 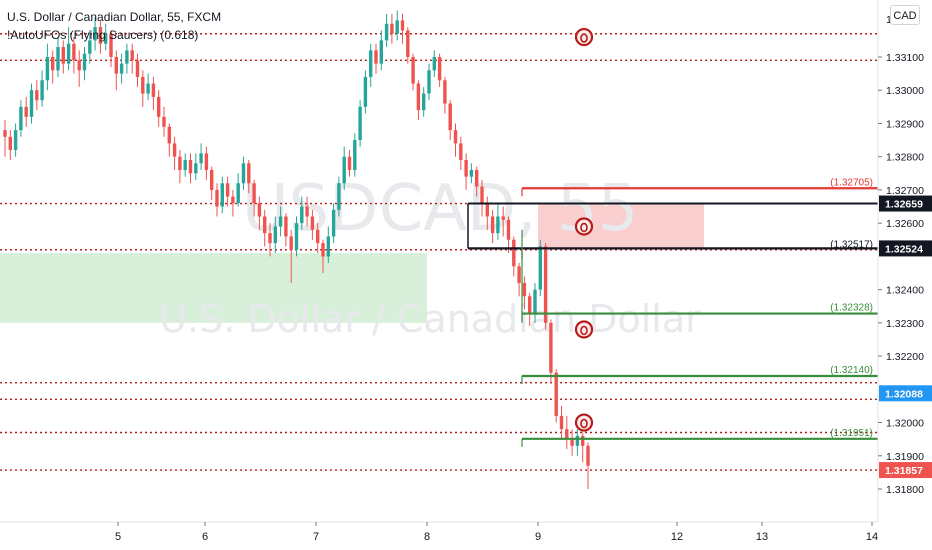 I want to click on saucers-layer, so click(x=584, y=229).